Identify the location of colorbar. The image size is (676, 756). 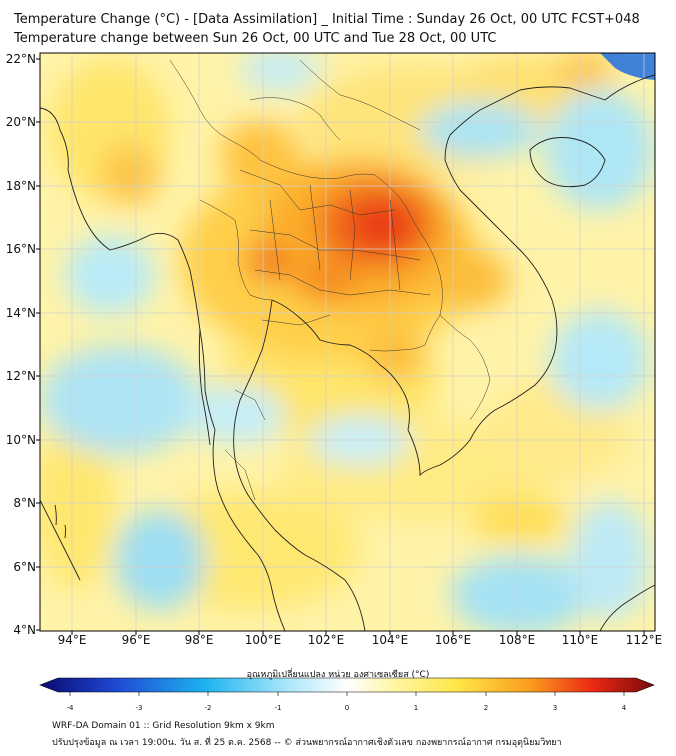
(347, 686).